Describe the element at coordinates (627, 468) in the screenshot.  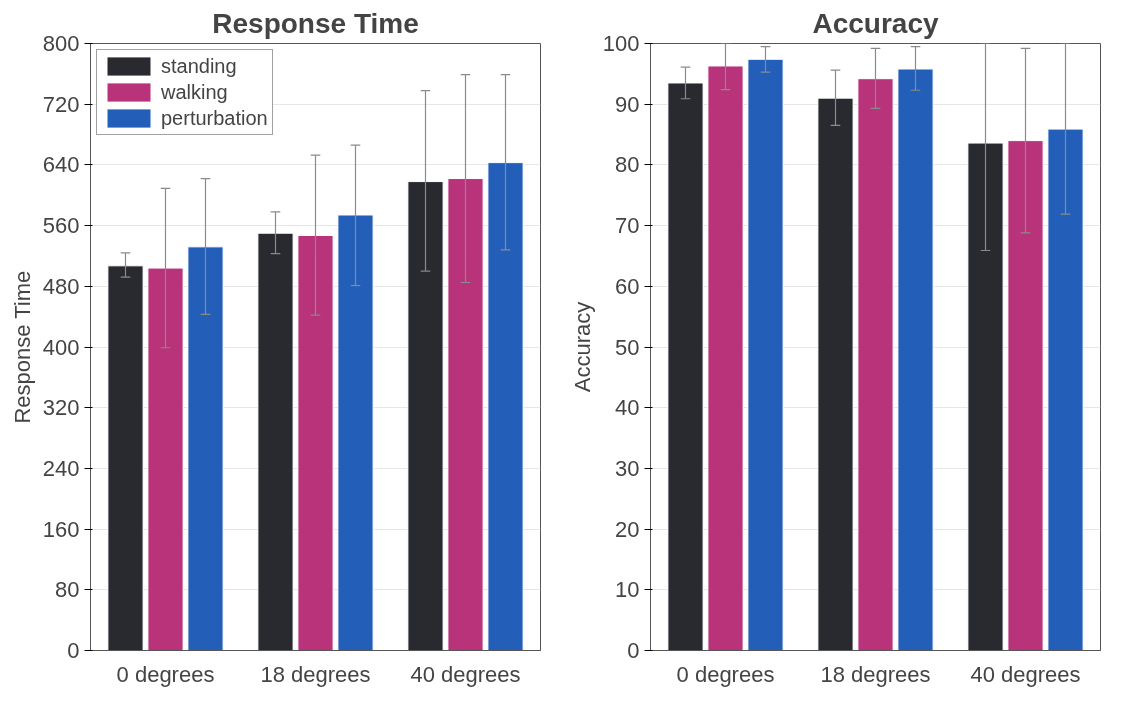
I see `y-tick-label: 30` at that location.